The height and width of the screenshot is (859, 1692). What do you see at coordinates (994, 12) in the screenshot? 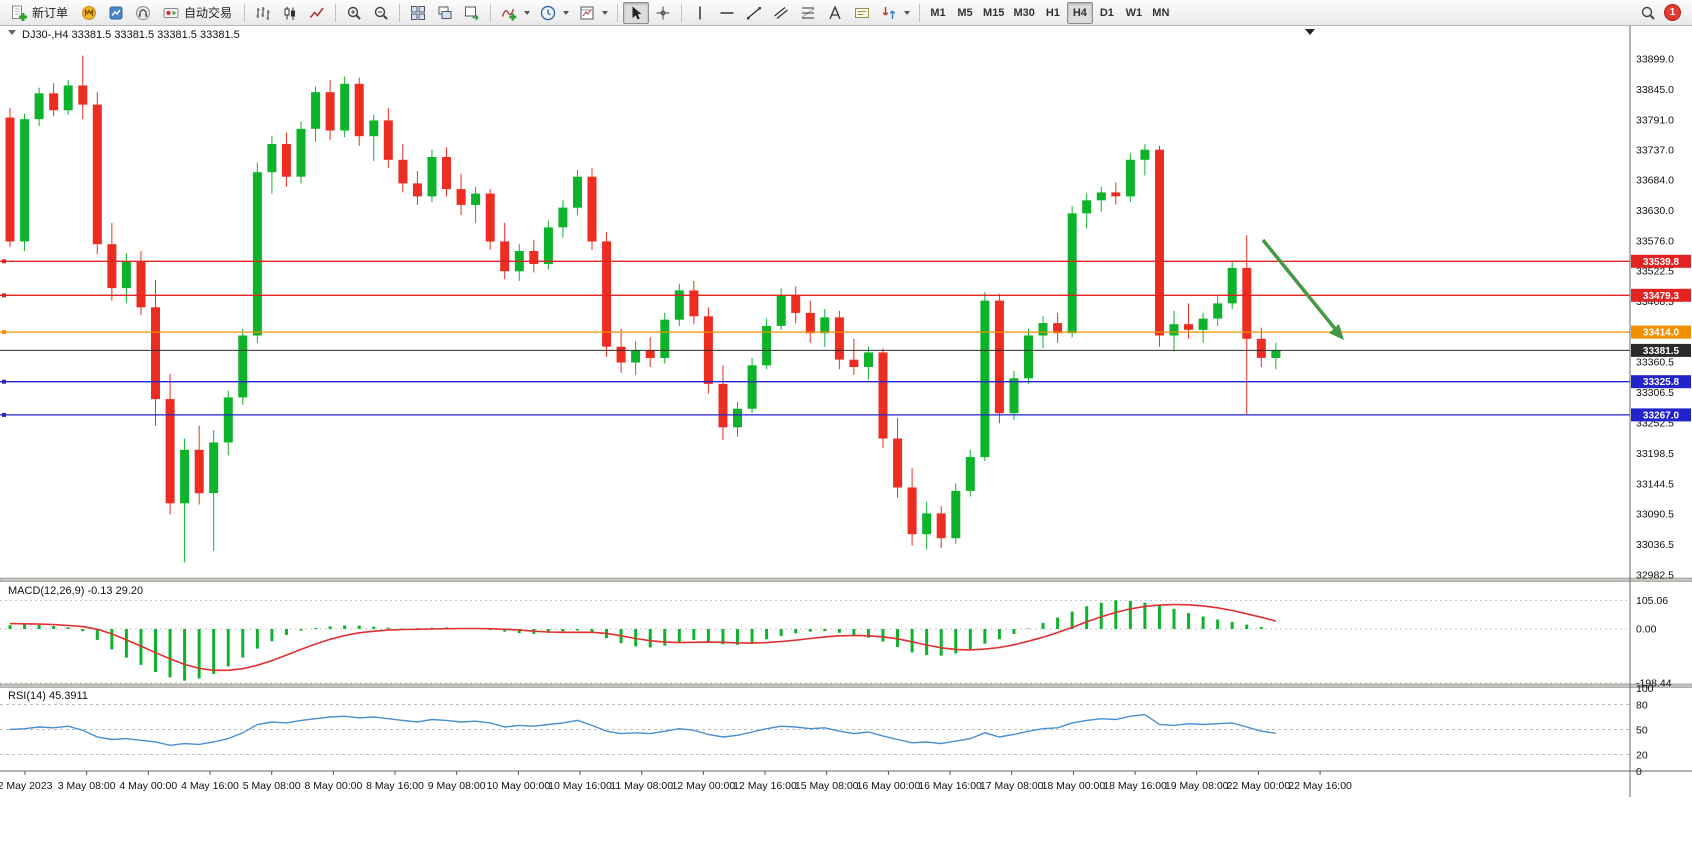
I see `timeframe-m15-button: M15` at bounding box center [994, 12].